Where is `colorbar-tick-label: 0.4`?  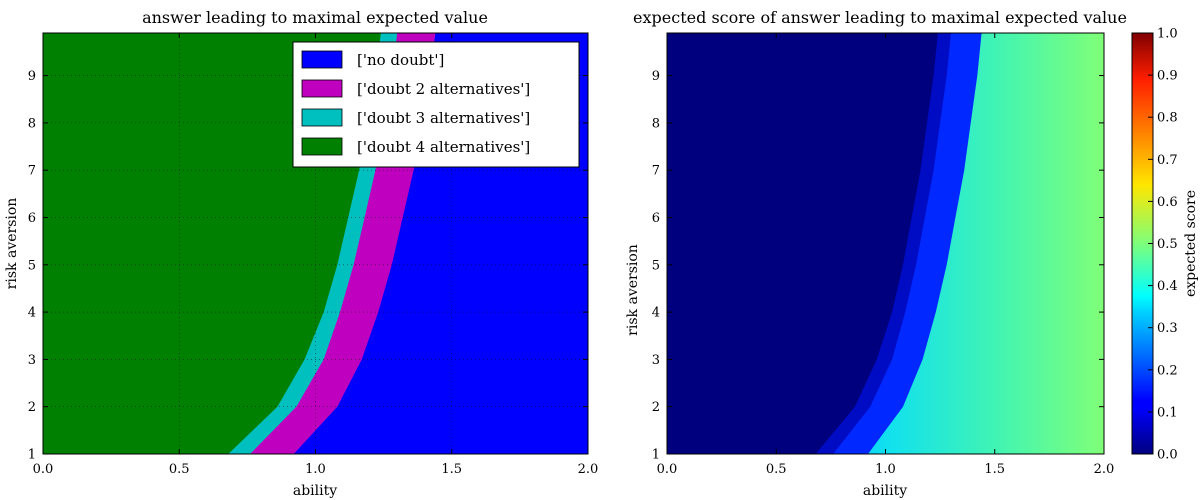
colorbar-tick-label: 0.4 is located at coordinates (1167, 286).